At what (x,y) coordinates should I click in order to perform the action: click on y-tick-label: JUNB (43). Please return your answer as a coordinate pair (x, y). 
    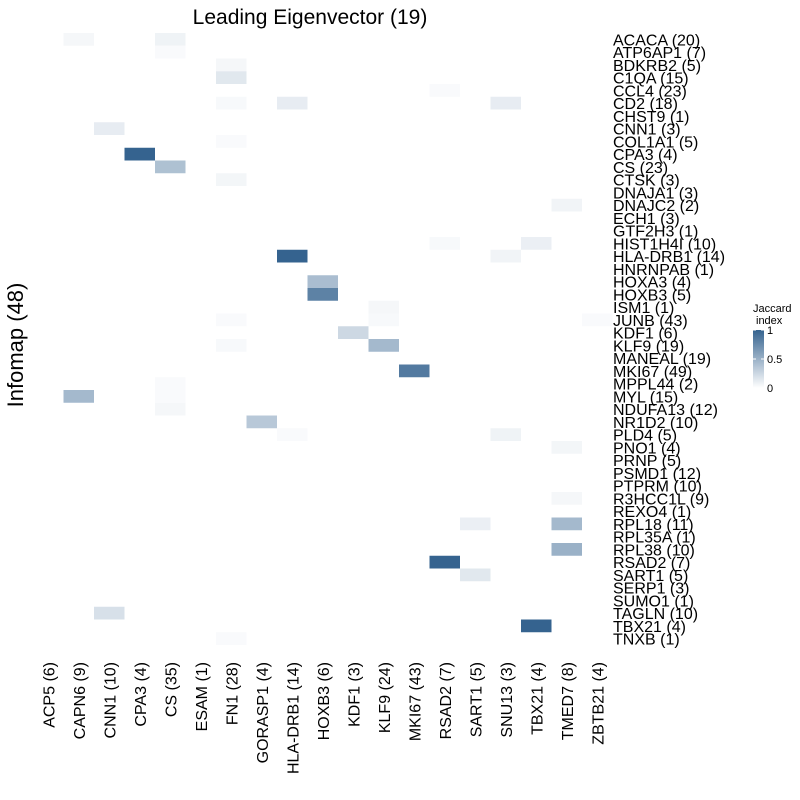
    Looking at the image, I should click on (650, 321).